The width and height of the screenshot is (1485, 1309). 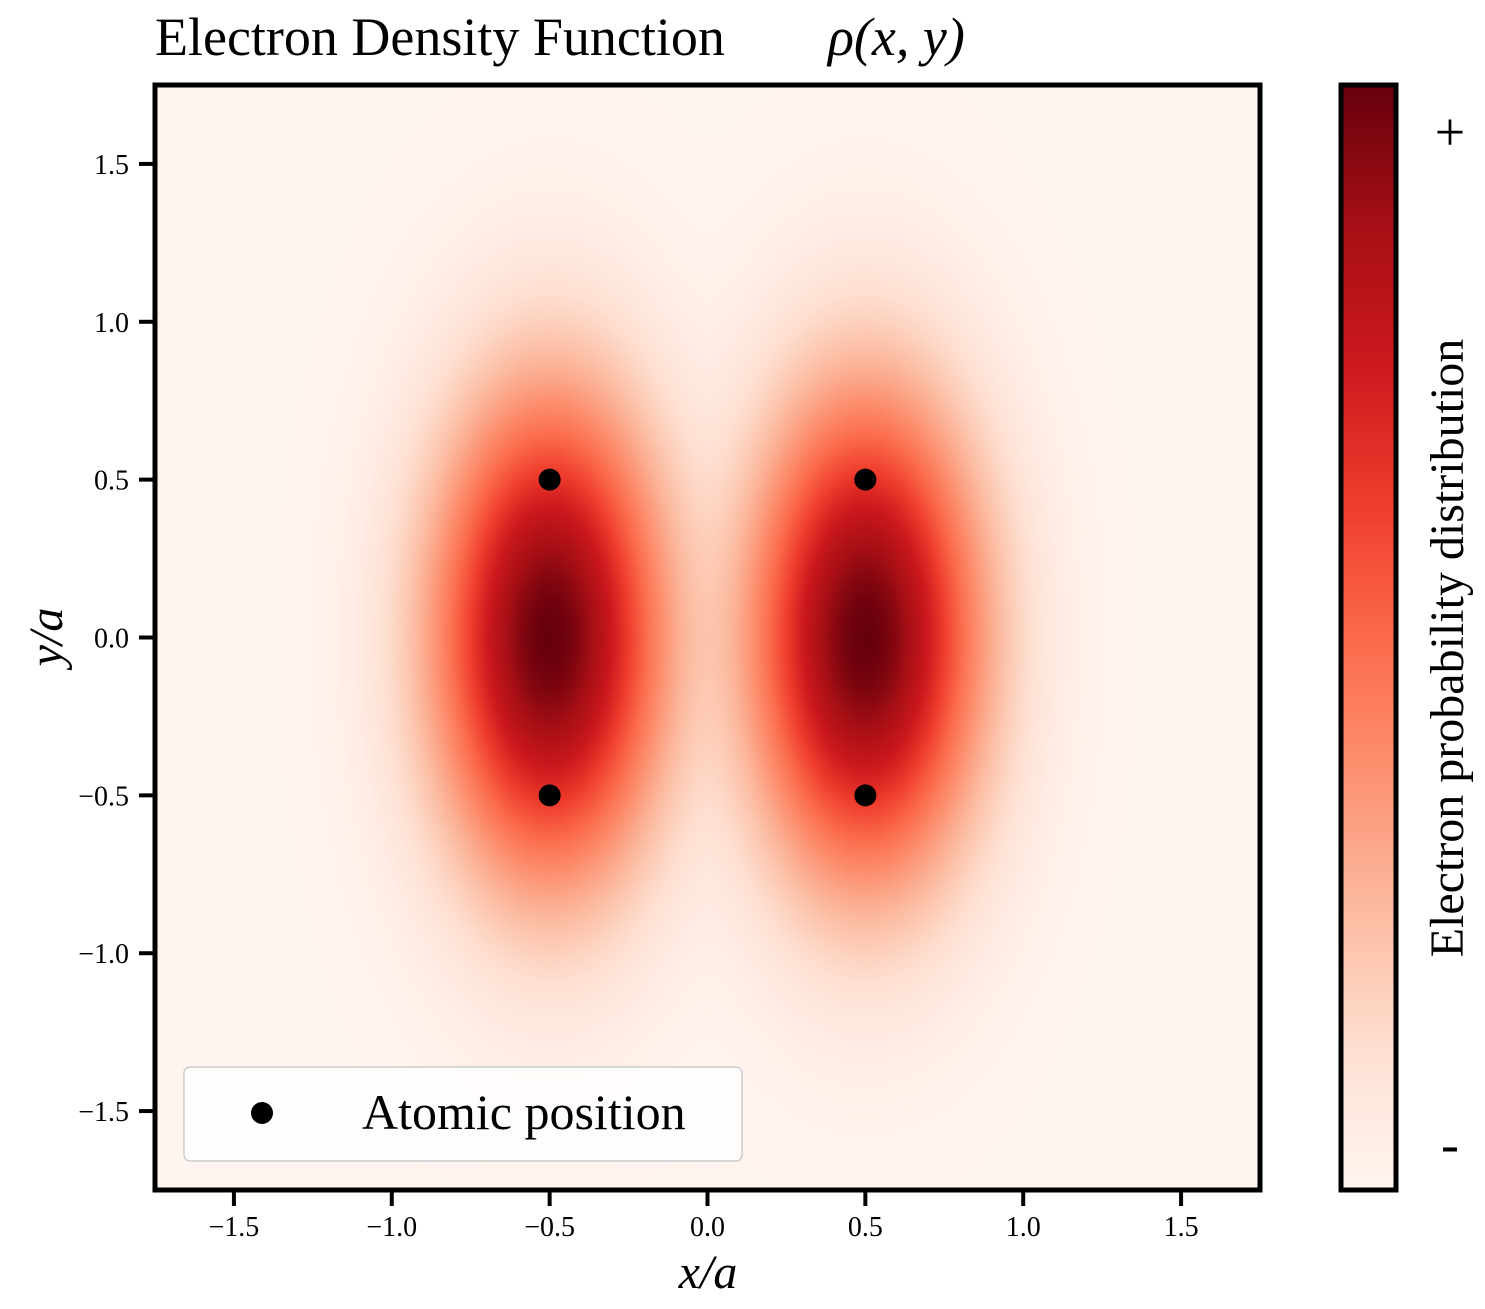 What do you see at coordinates (1450, 132) in the screenshot?
I see `colorbar-max-label: +` at bounding box center [1450, 132].